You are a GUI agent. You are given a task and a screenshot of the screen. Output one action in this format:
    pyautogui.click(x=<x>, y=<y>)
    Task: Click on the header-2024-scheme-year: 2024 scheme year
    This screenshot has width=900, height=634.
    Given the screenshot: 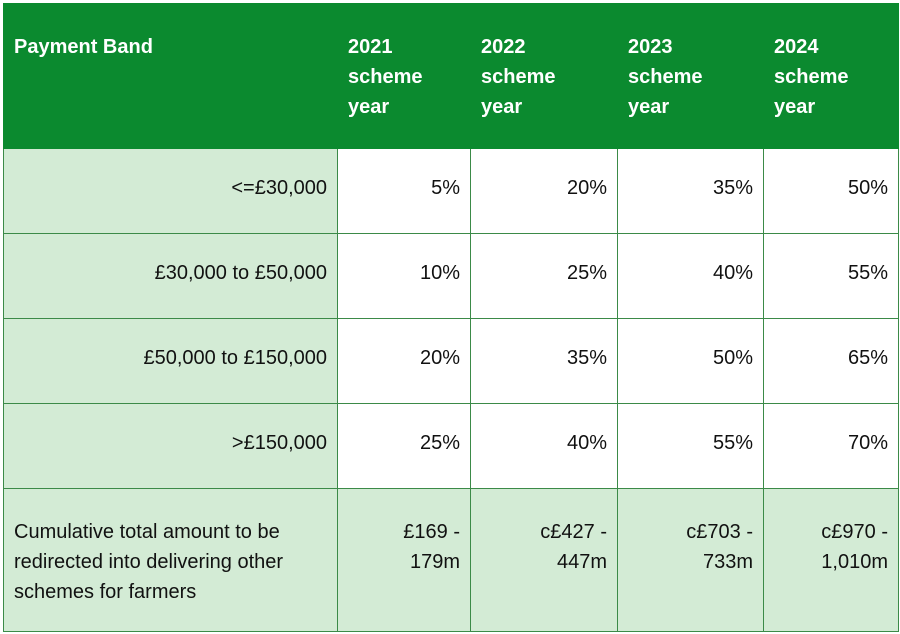 What is the action you would take?
    pyautogui.click(x=831, y=76)
    